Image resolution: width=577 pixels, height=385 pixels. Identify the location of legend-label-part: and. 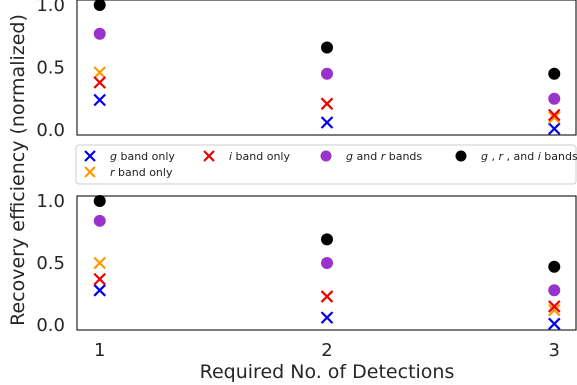
(367, 156).